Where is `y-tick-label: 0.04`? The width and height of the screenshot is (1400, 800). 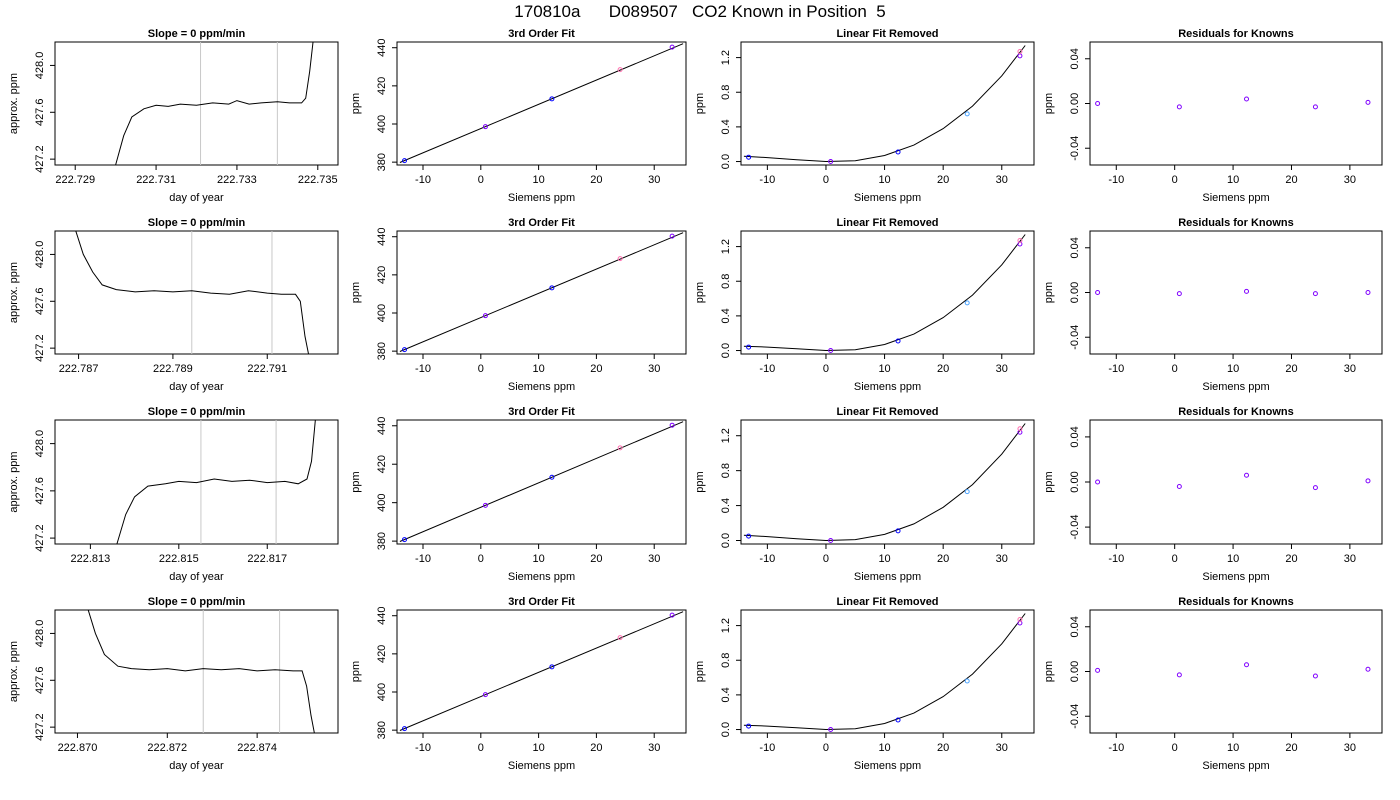 y-tick-label: 0.04 is located at coordinates (1075, 436).